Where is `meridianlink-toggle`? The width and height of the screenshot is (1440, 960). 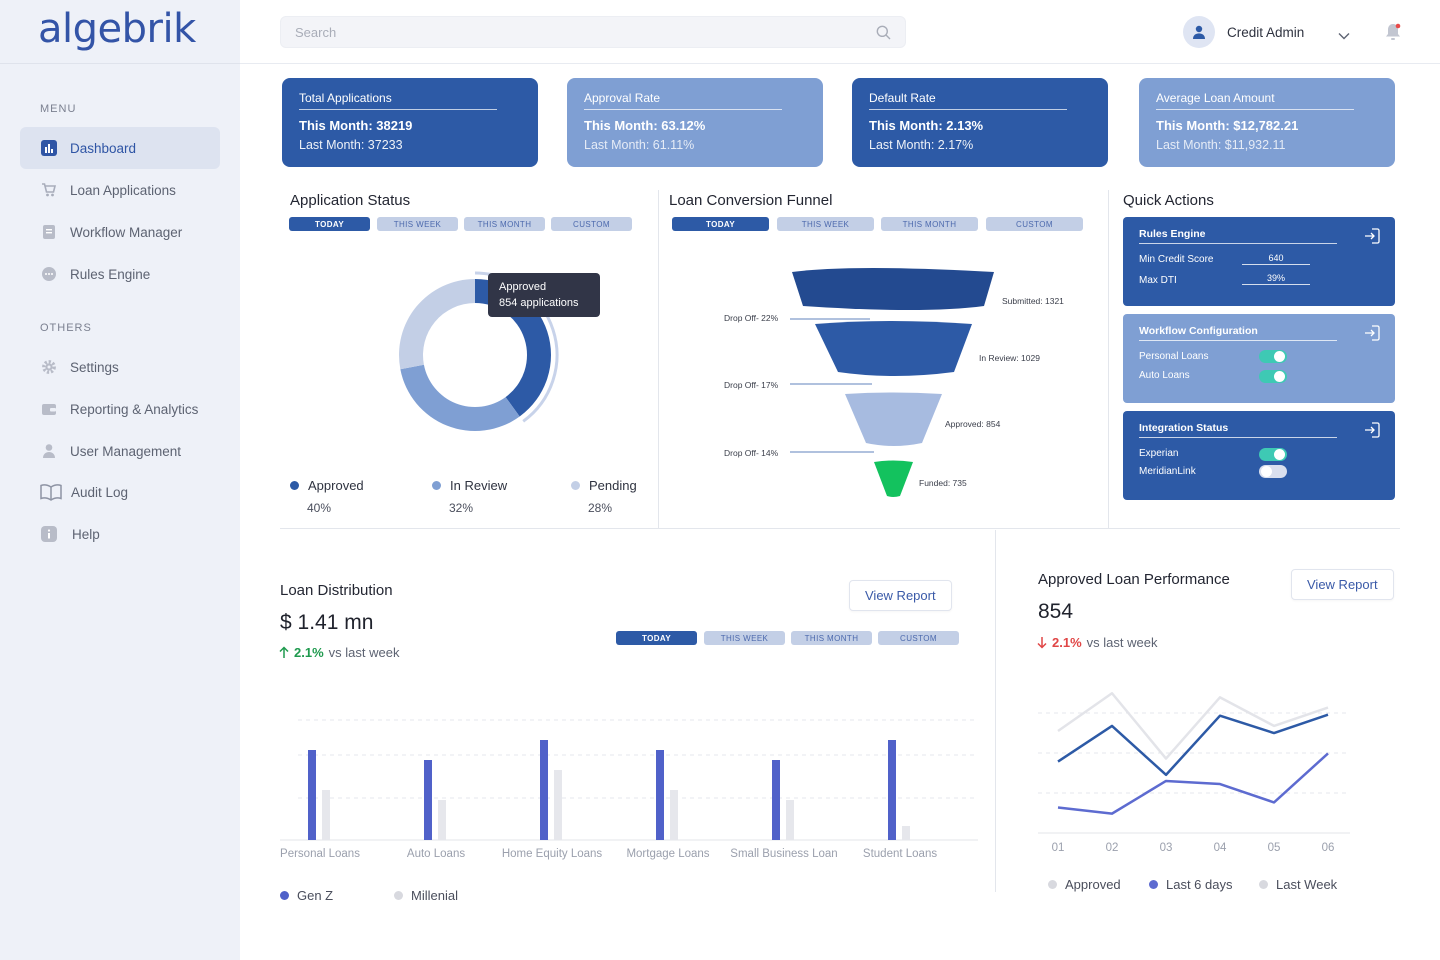 meridianlink-toggle is located at coordinates (1273, 471).